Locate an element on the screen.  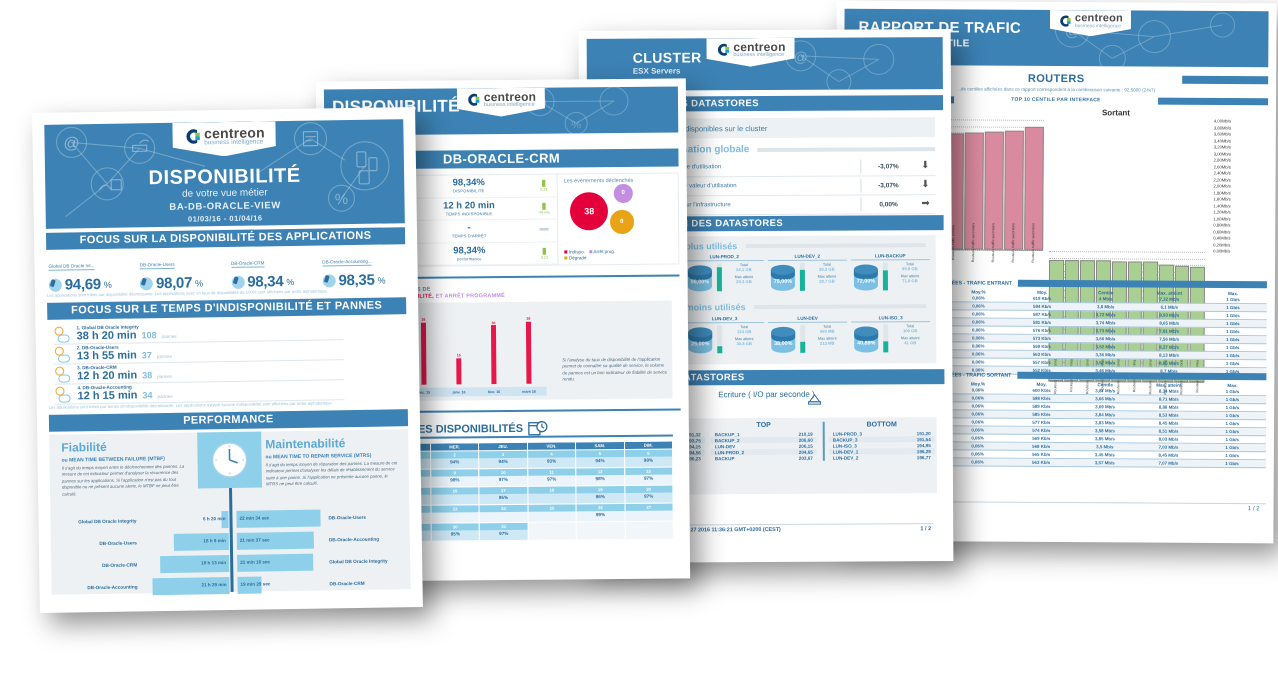
usage-trend-icon: ➡ is located at coordinates (925, 204).